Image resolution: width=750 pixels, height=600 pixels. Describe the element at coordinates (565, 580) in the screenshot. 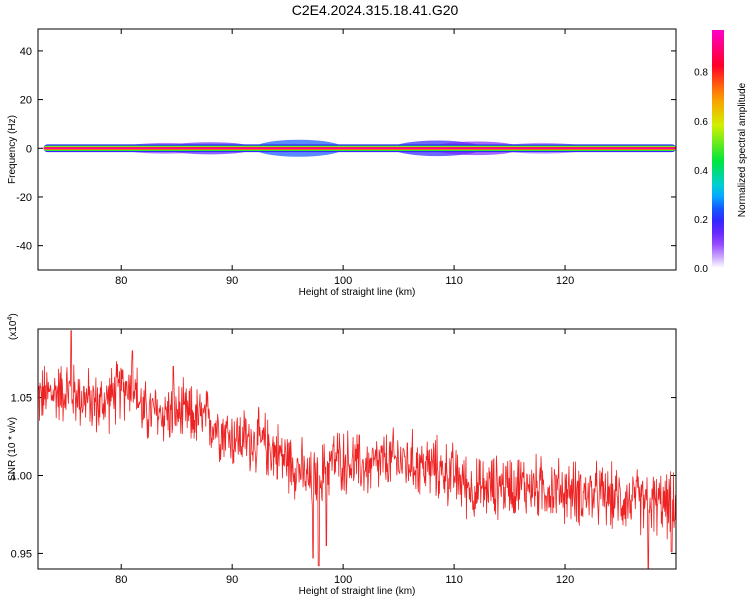

I see `snr-x-tick-label: 120` at that location.